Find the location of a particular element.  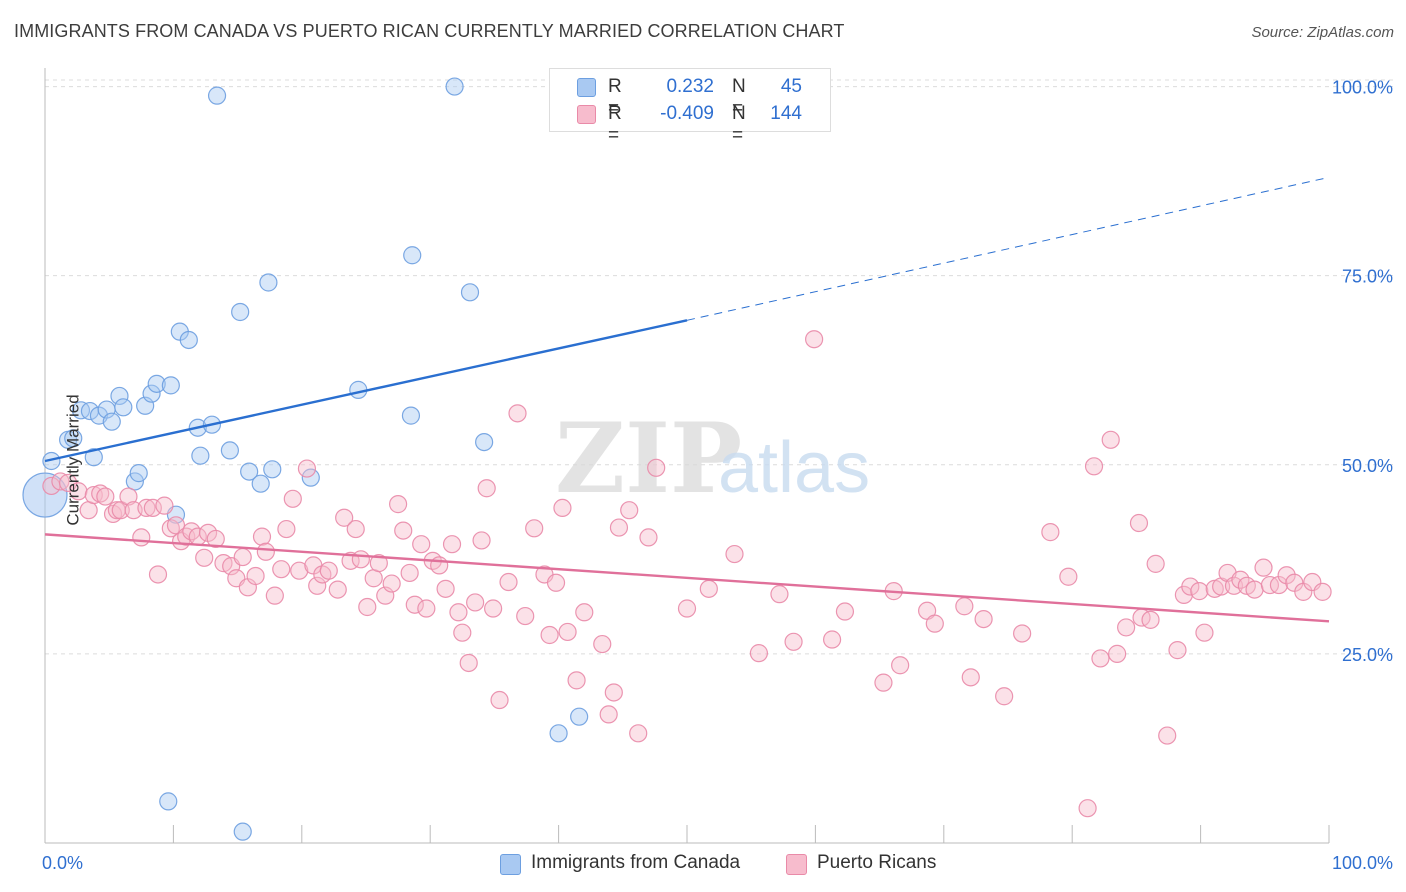

y-tick-label: 75.0% is located at coordinates (1367, 277).